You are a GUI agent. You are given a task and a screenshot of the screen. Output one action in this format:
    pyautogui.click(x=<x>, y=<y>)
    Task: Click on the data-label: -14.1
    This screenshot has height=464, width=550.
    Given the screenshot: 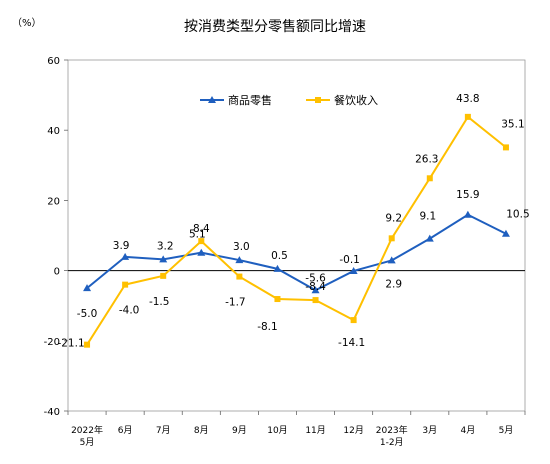 What is the action you would take?
    pyautogui.click(x=351, y=343)
    